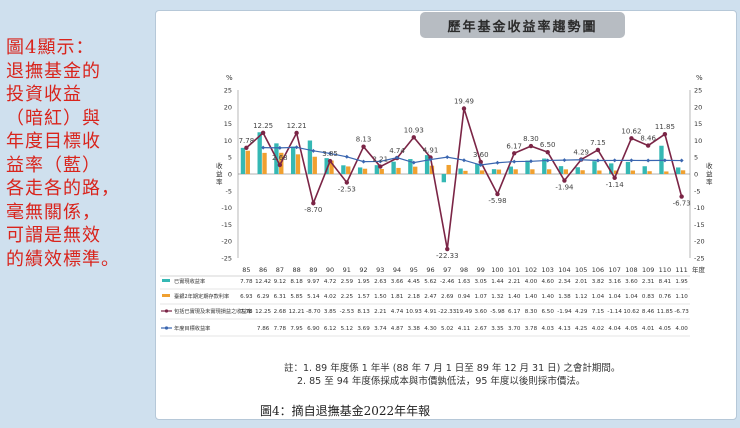 This screenshot has height=428, width=740. I want to click on table-cell: 4.02, so click(598, 329).